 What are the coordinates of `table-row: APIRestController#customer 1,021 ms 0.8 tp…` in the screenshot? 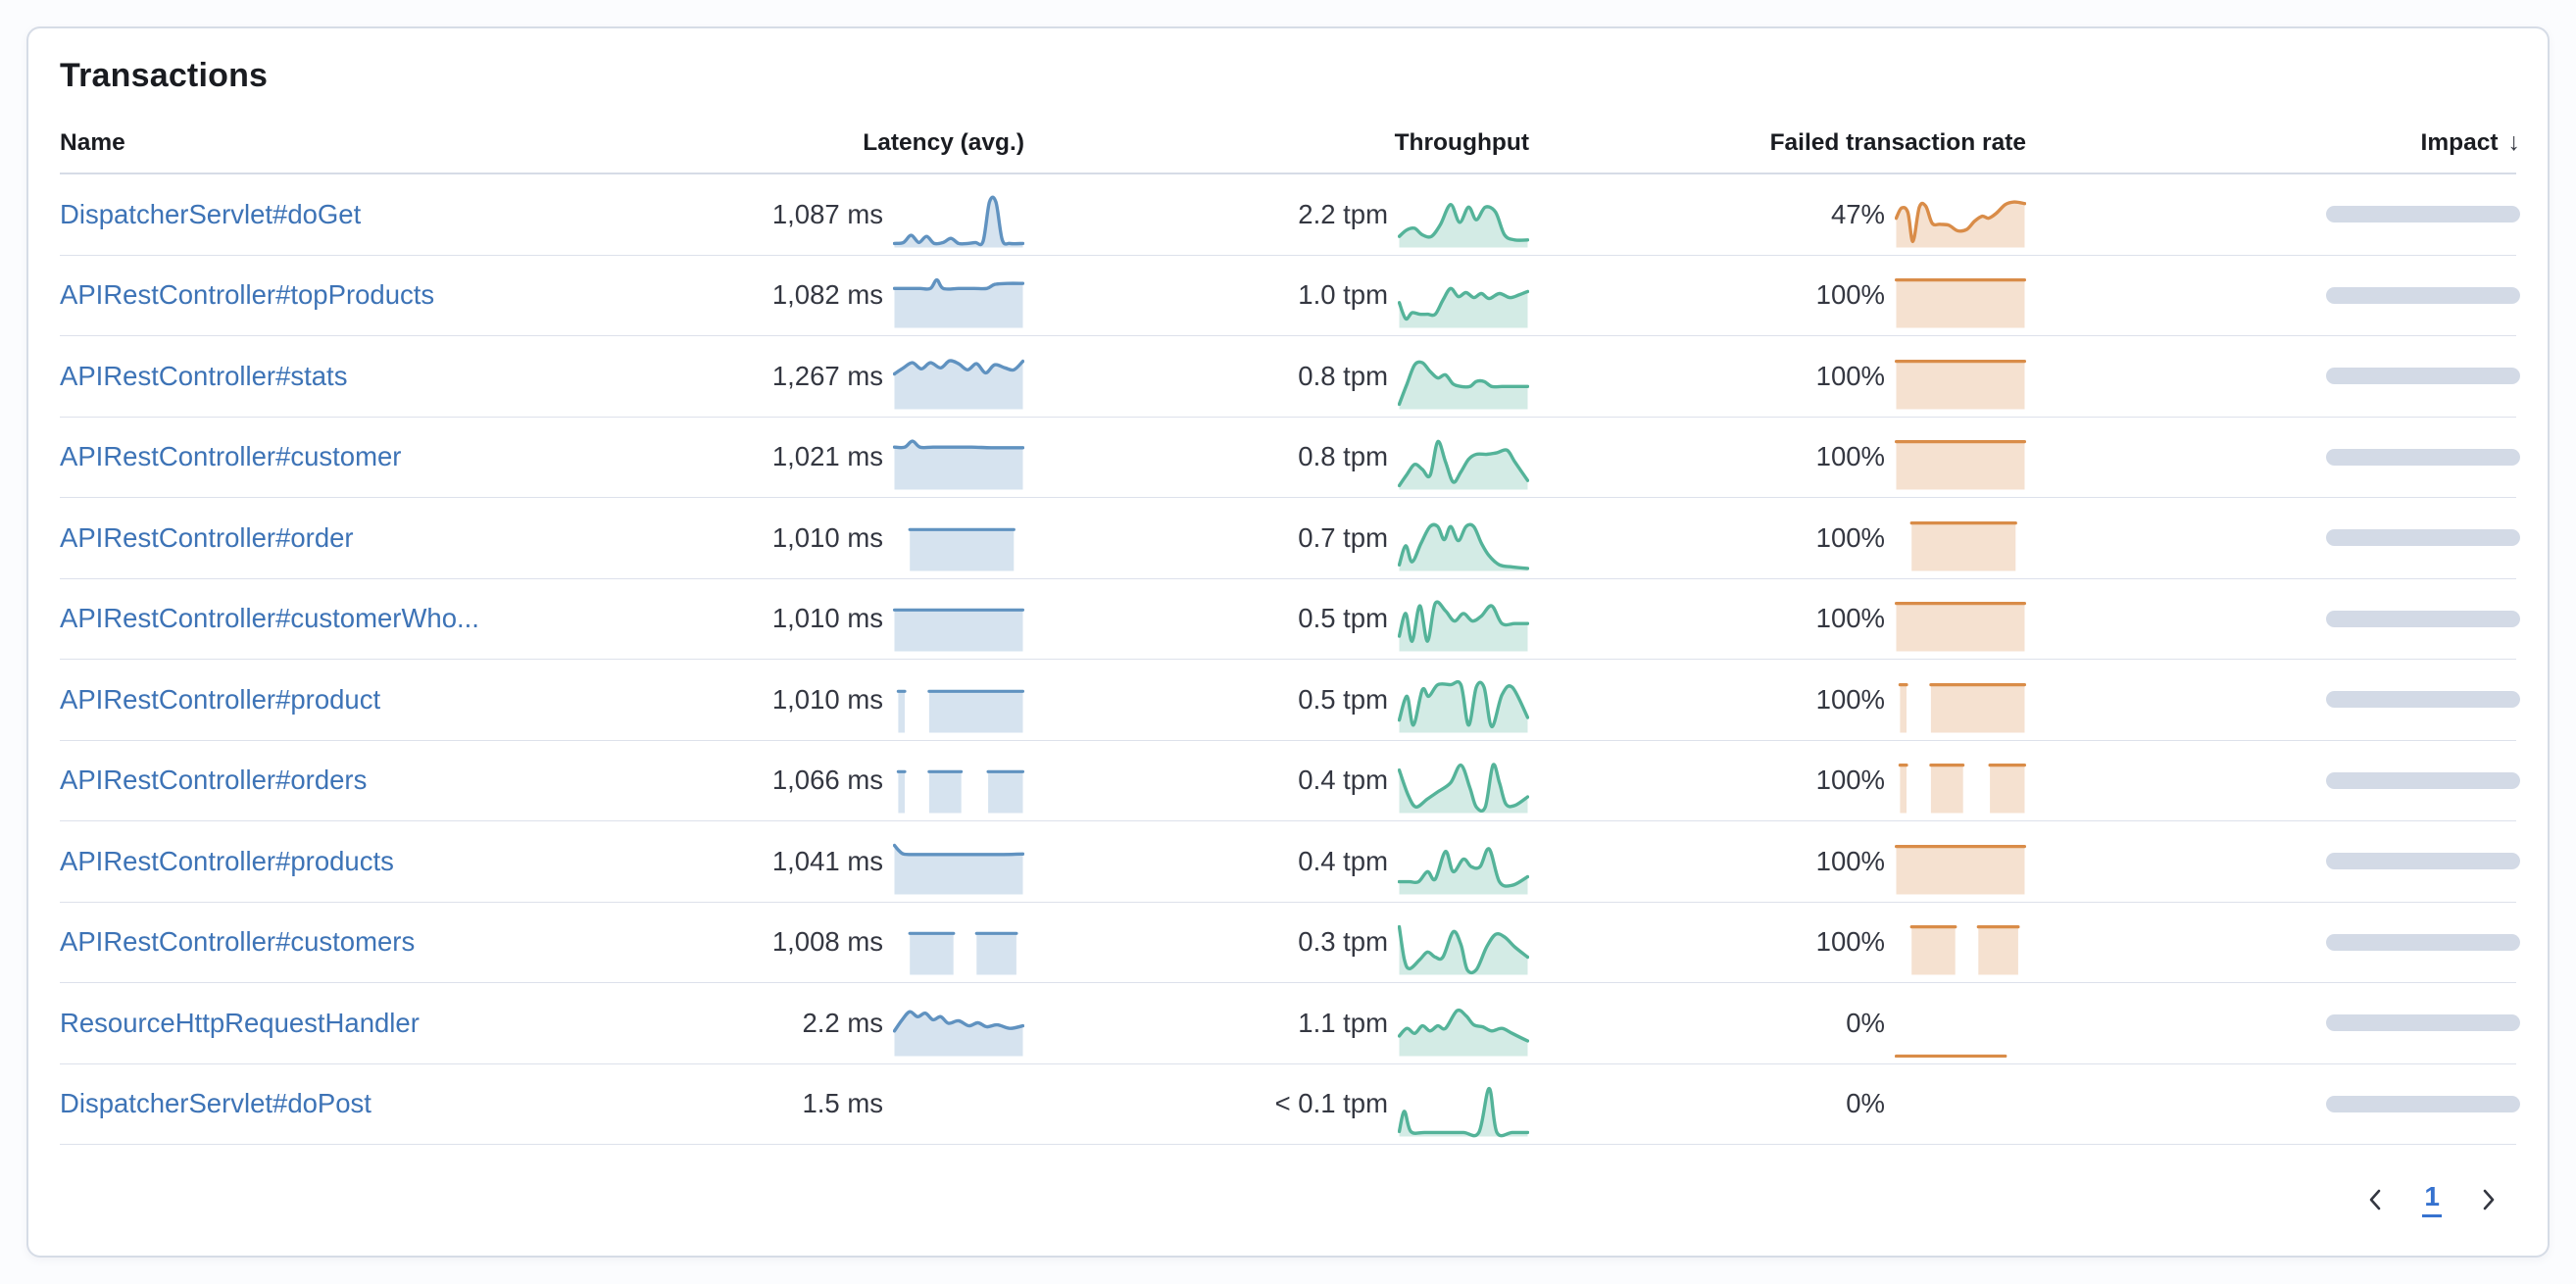 It's located at (1290, 458).